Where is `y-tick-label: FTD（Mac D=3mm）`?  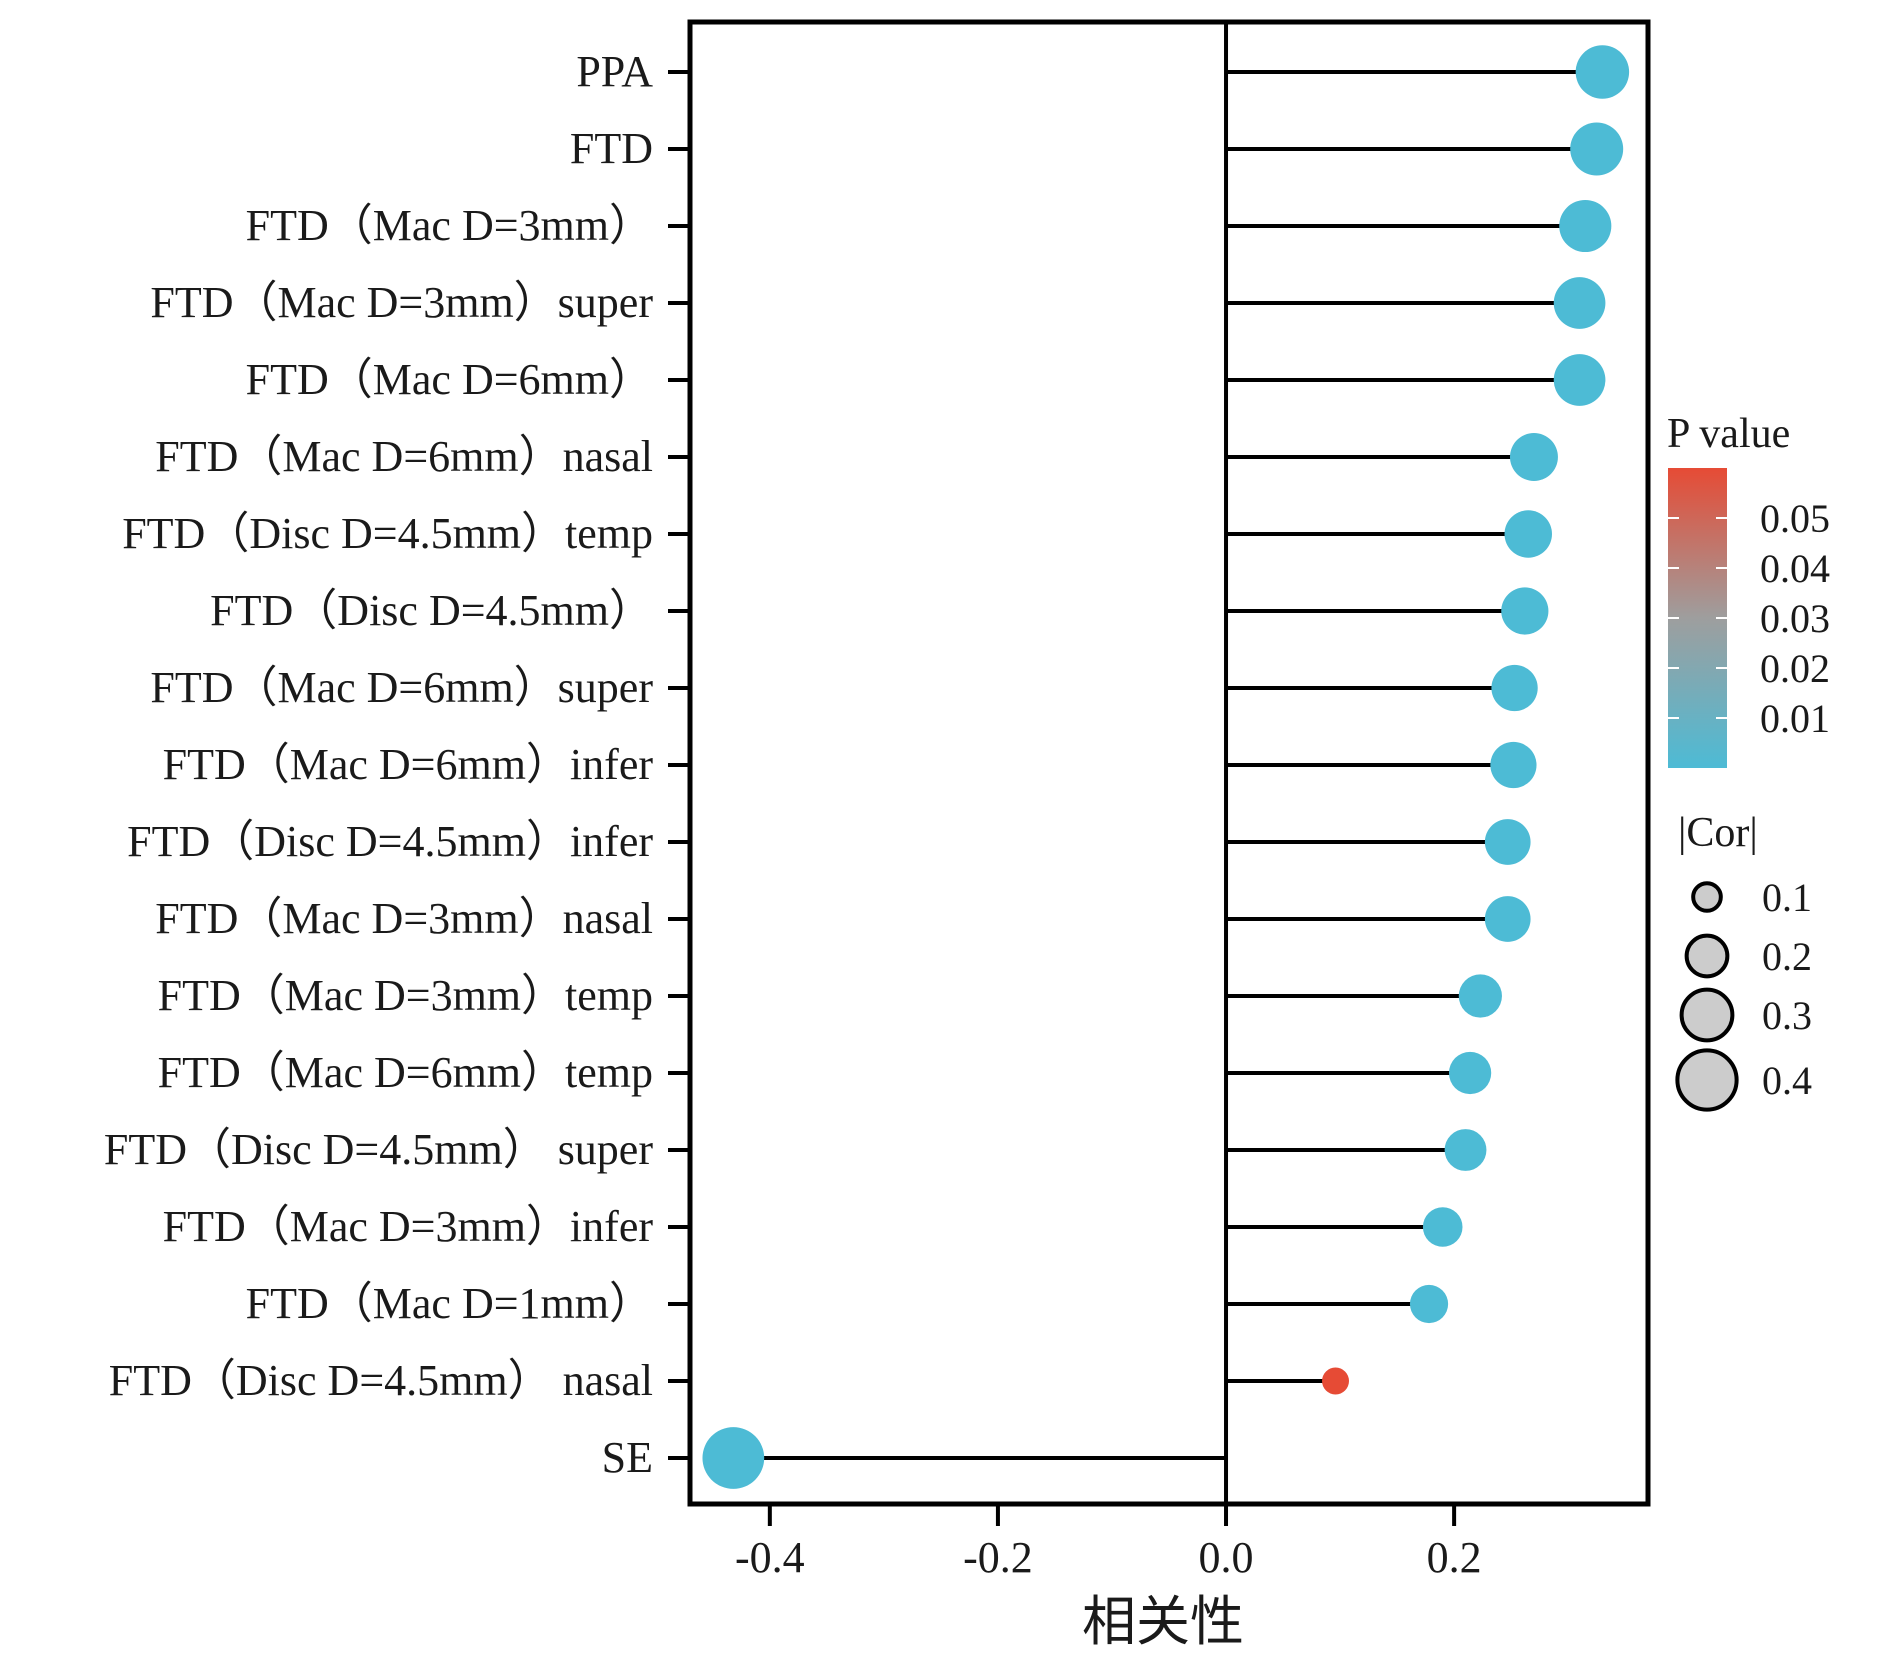
y-tick-label: FTD（Mac D=3mm） is located at coordinates (449, 225).